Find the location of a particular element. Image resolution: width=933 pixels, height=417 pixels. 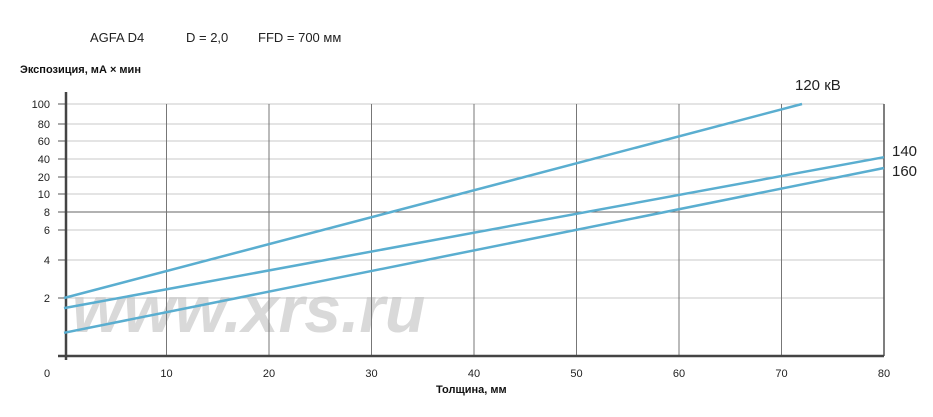

y-tick-label: 10 is located at coordinates (44, 195).